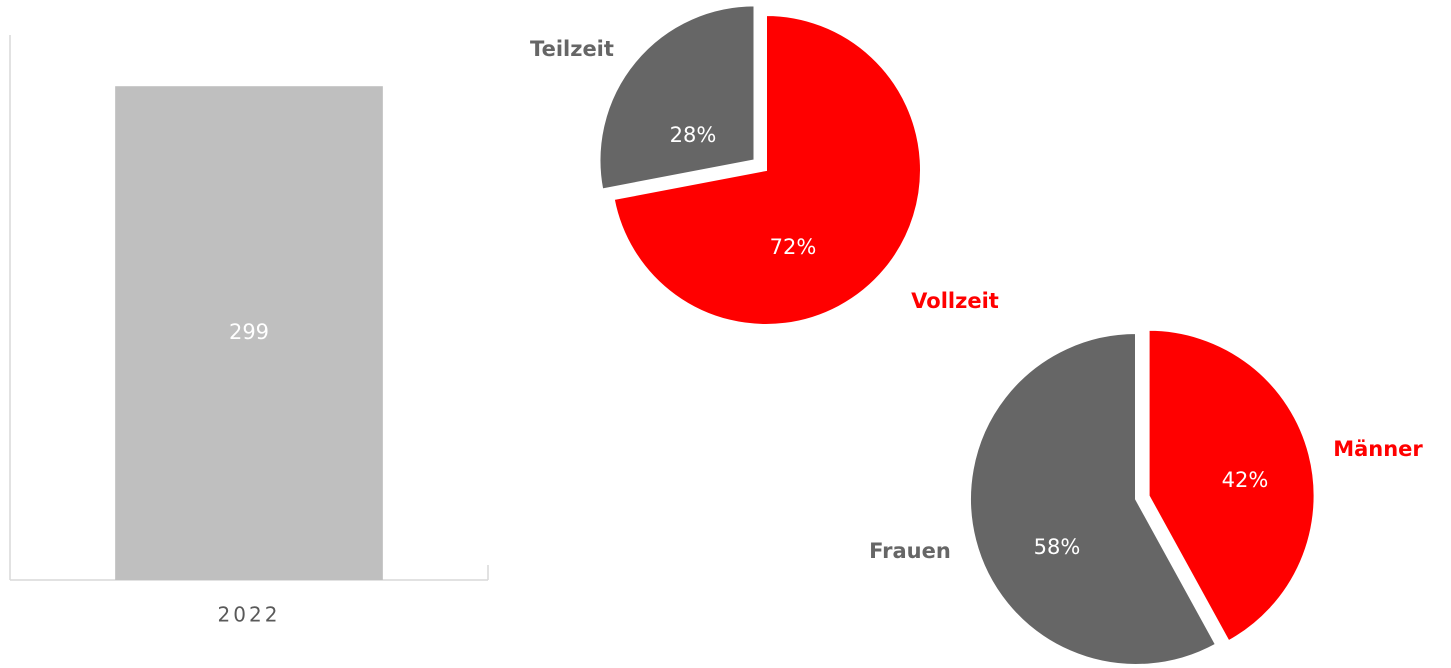 Image resolution: width=1451 pixels, height=668 pixels. Describe the element at coordinates (249, 615) in the screenshot. I see `x-tick-label: 2022` at that location.